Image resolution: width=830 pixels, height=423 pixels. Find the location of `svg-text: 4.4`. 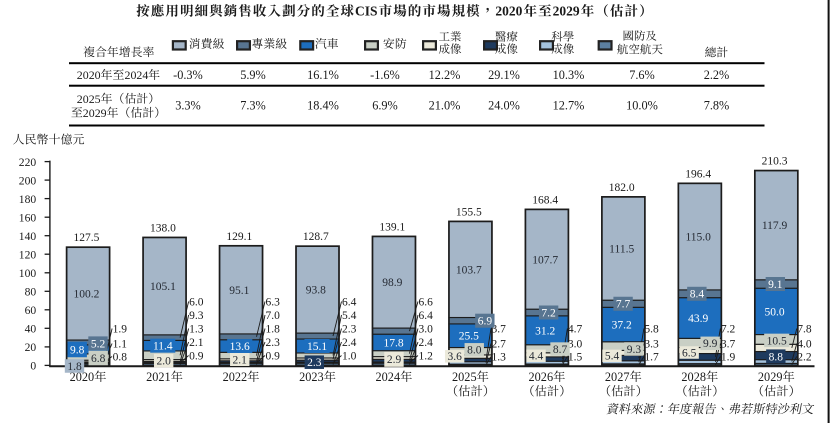

svg-text: 4.4 is located at coordinates (536, 357).